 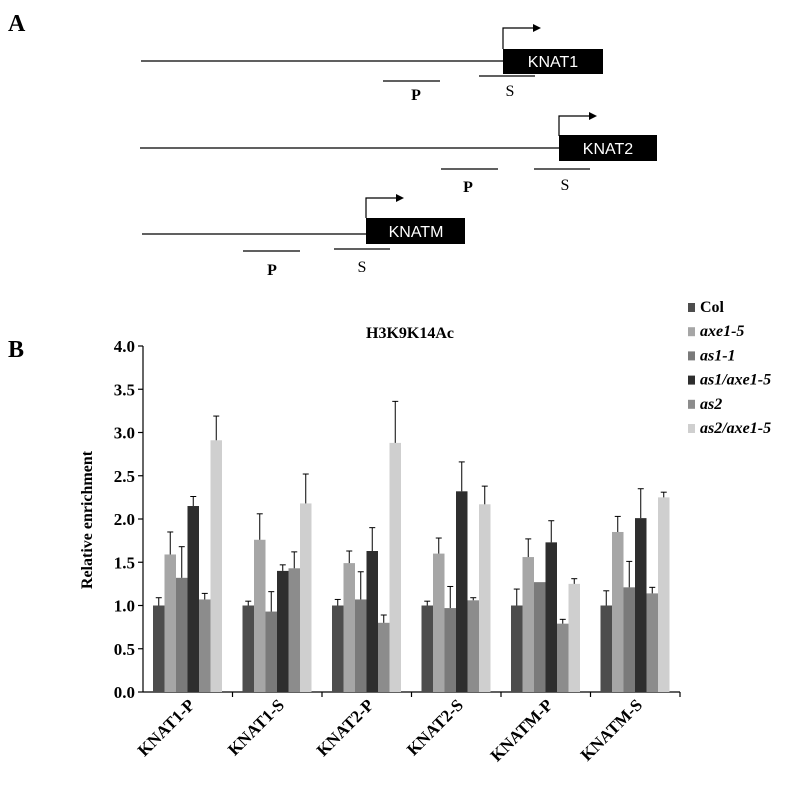 What do you see at coordinates (124, 649) in the screenshot?
I see `y-tick-label: 0.5` at bounding box center [124, 649].